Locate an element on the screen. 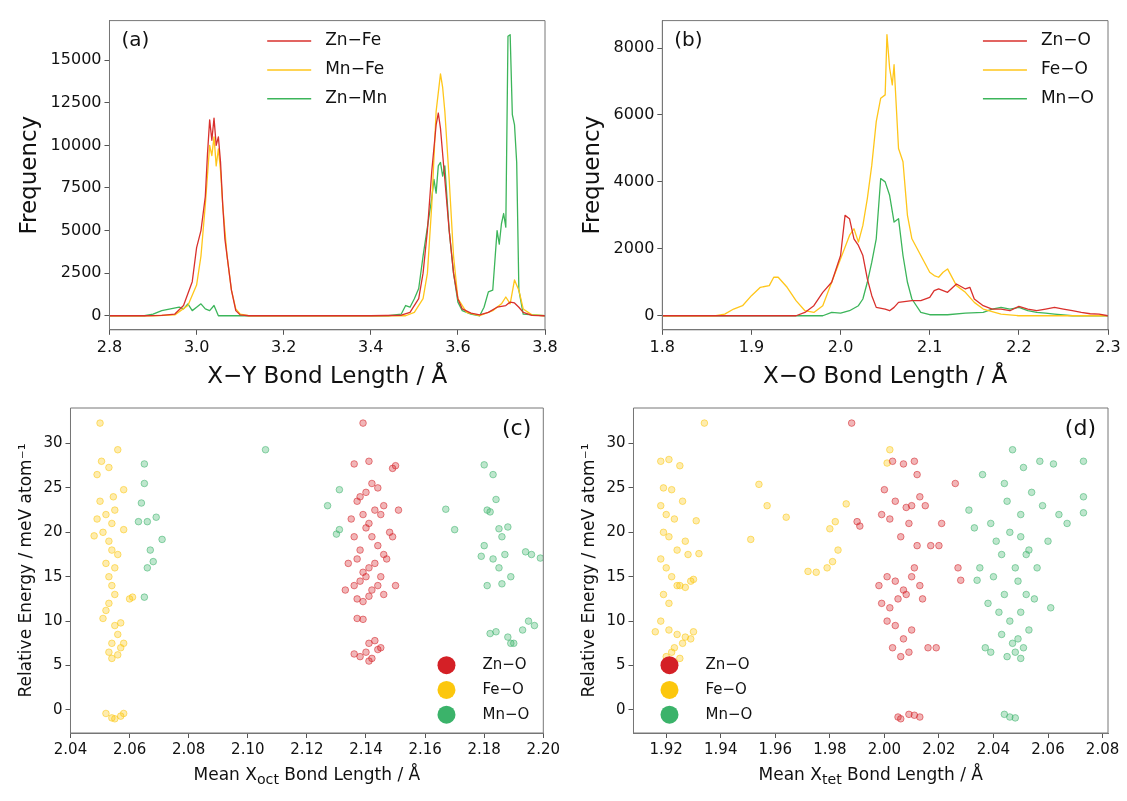 This screenshot has width=1127, height=801. x-tick-label: 2.3 is located at coordinates (1108, 346).